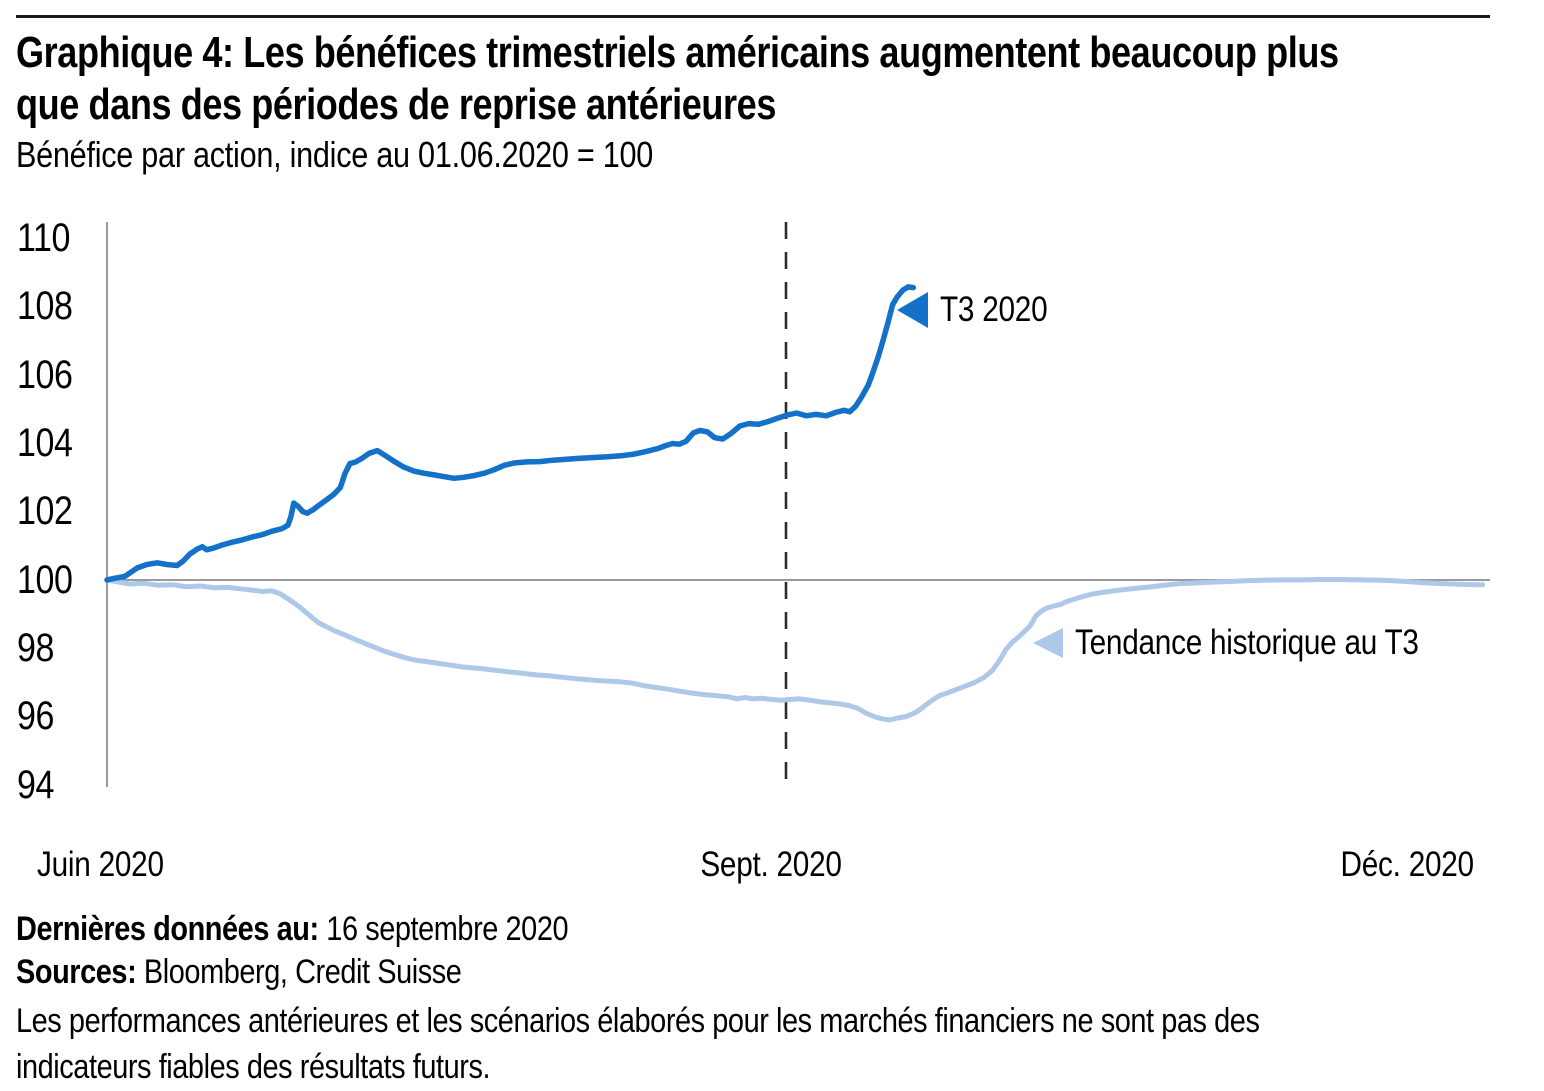 The height and width of the screenshot is (1091, 1544). I want to click on latest-data-label: Dernières données au:, so click(167, 929).